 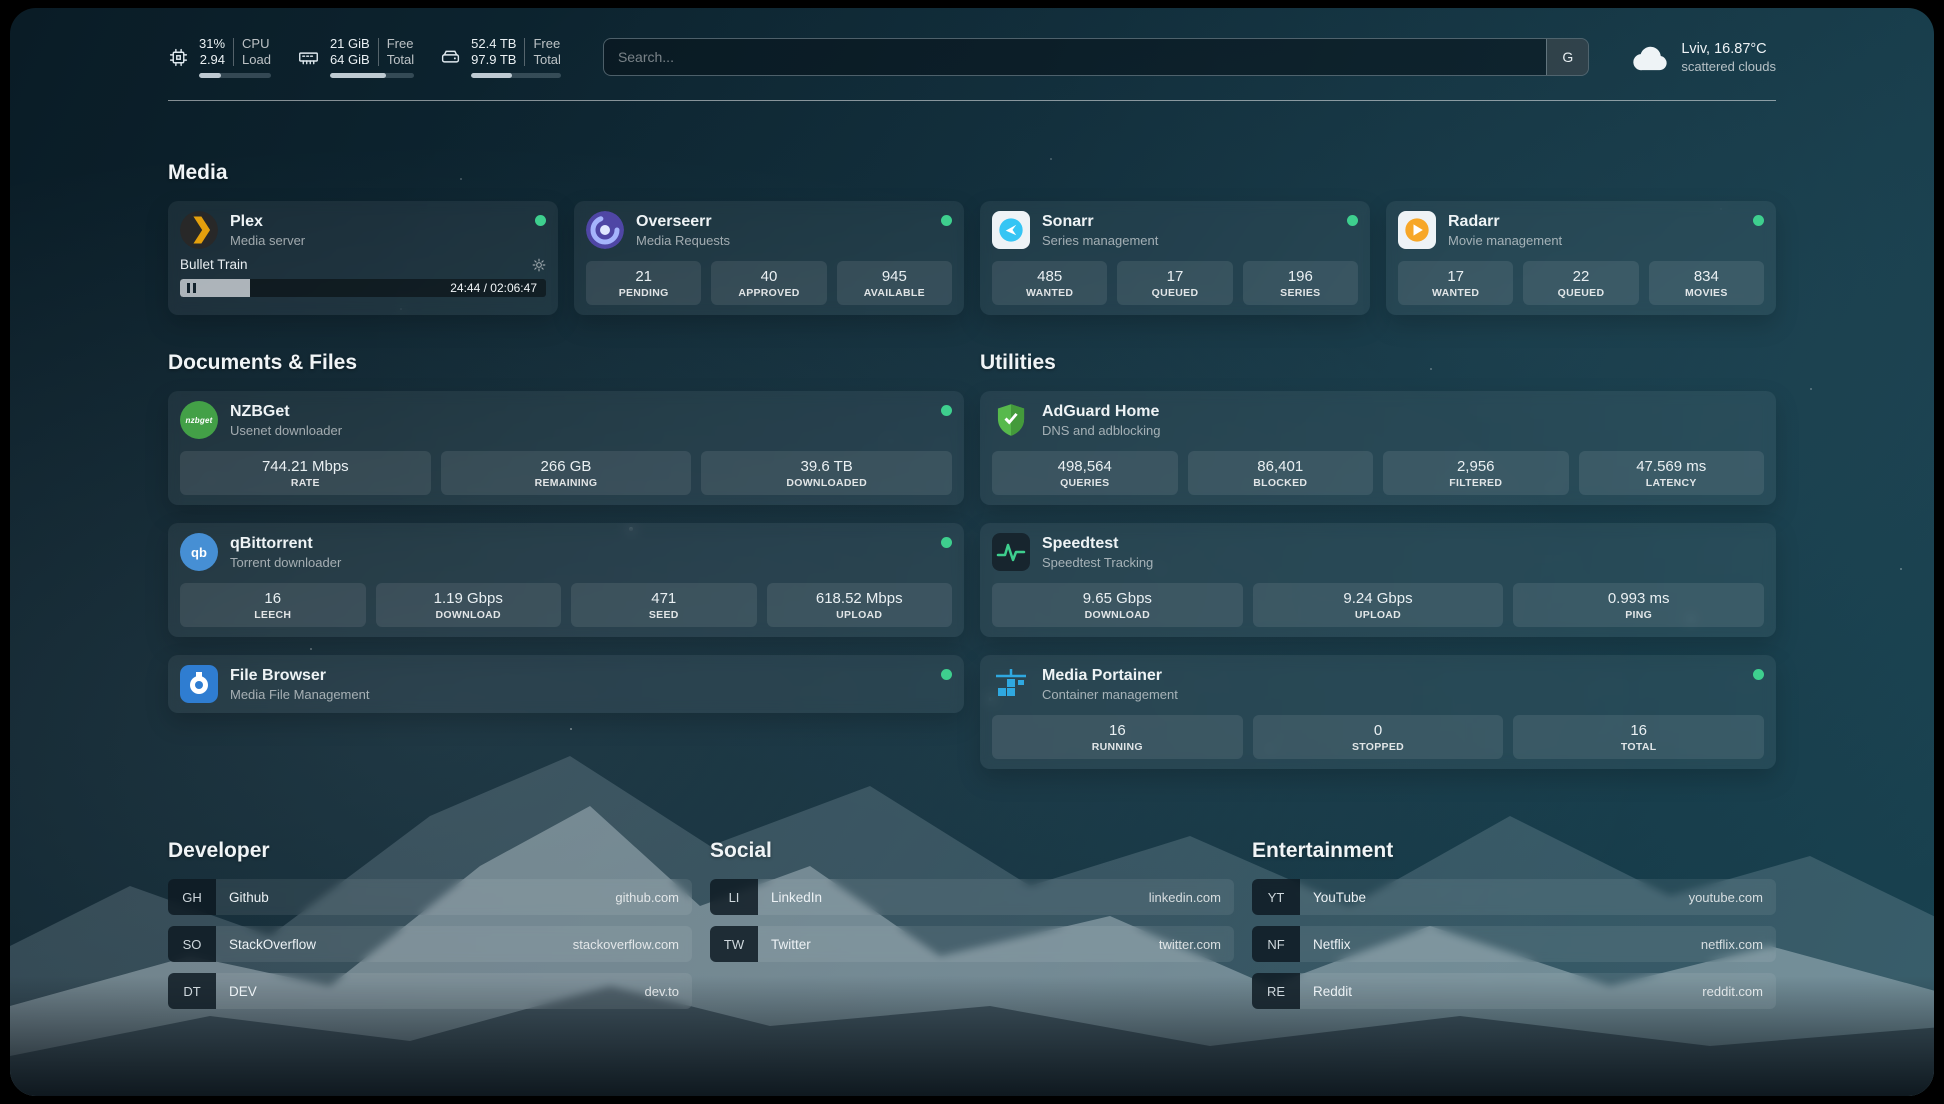 What do you see at coordinates (1075, 57) in the screenshot?
I see `search-input` at bounding box center [1075, 57].